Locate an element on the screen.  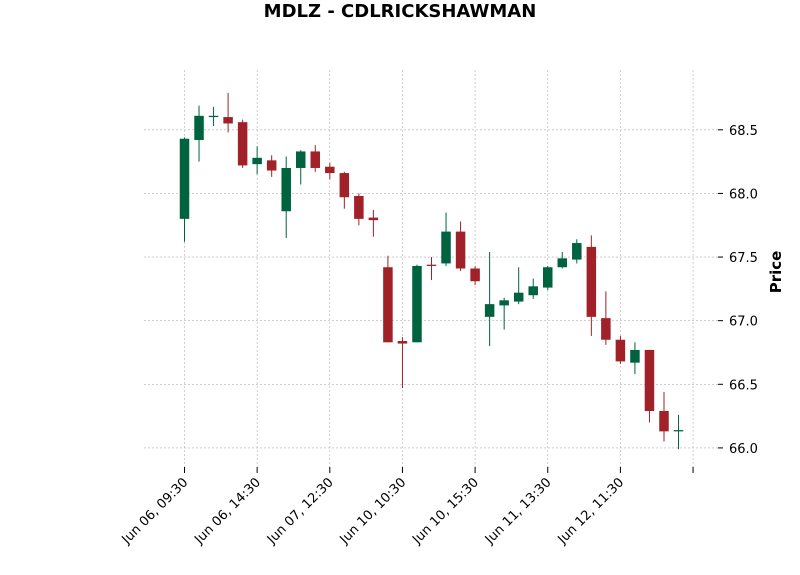
x-tick-label: Jun 10, 15:30 is located at coordinates (445, 511).